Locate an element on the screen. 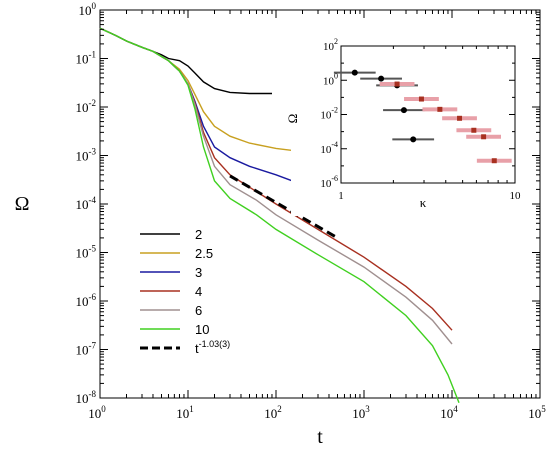 The height and width of the screenshot is (450, 550). y-tick-label: 10⁻⁸ is located at coordinates (86, 397).